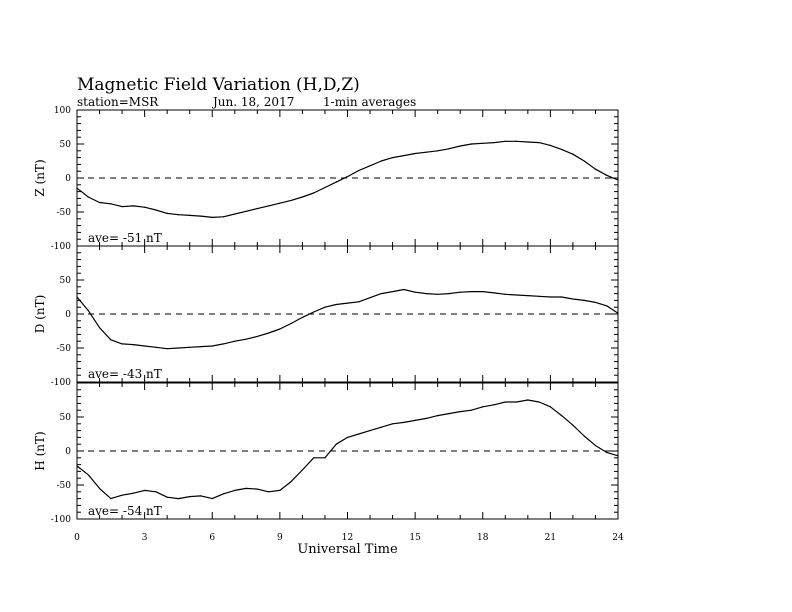  What do you see at coordinates (125, 238) in the screenshot?
I see `z-average-label: ave= -51 nT` at bounding box center [125, 238].